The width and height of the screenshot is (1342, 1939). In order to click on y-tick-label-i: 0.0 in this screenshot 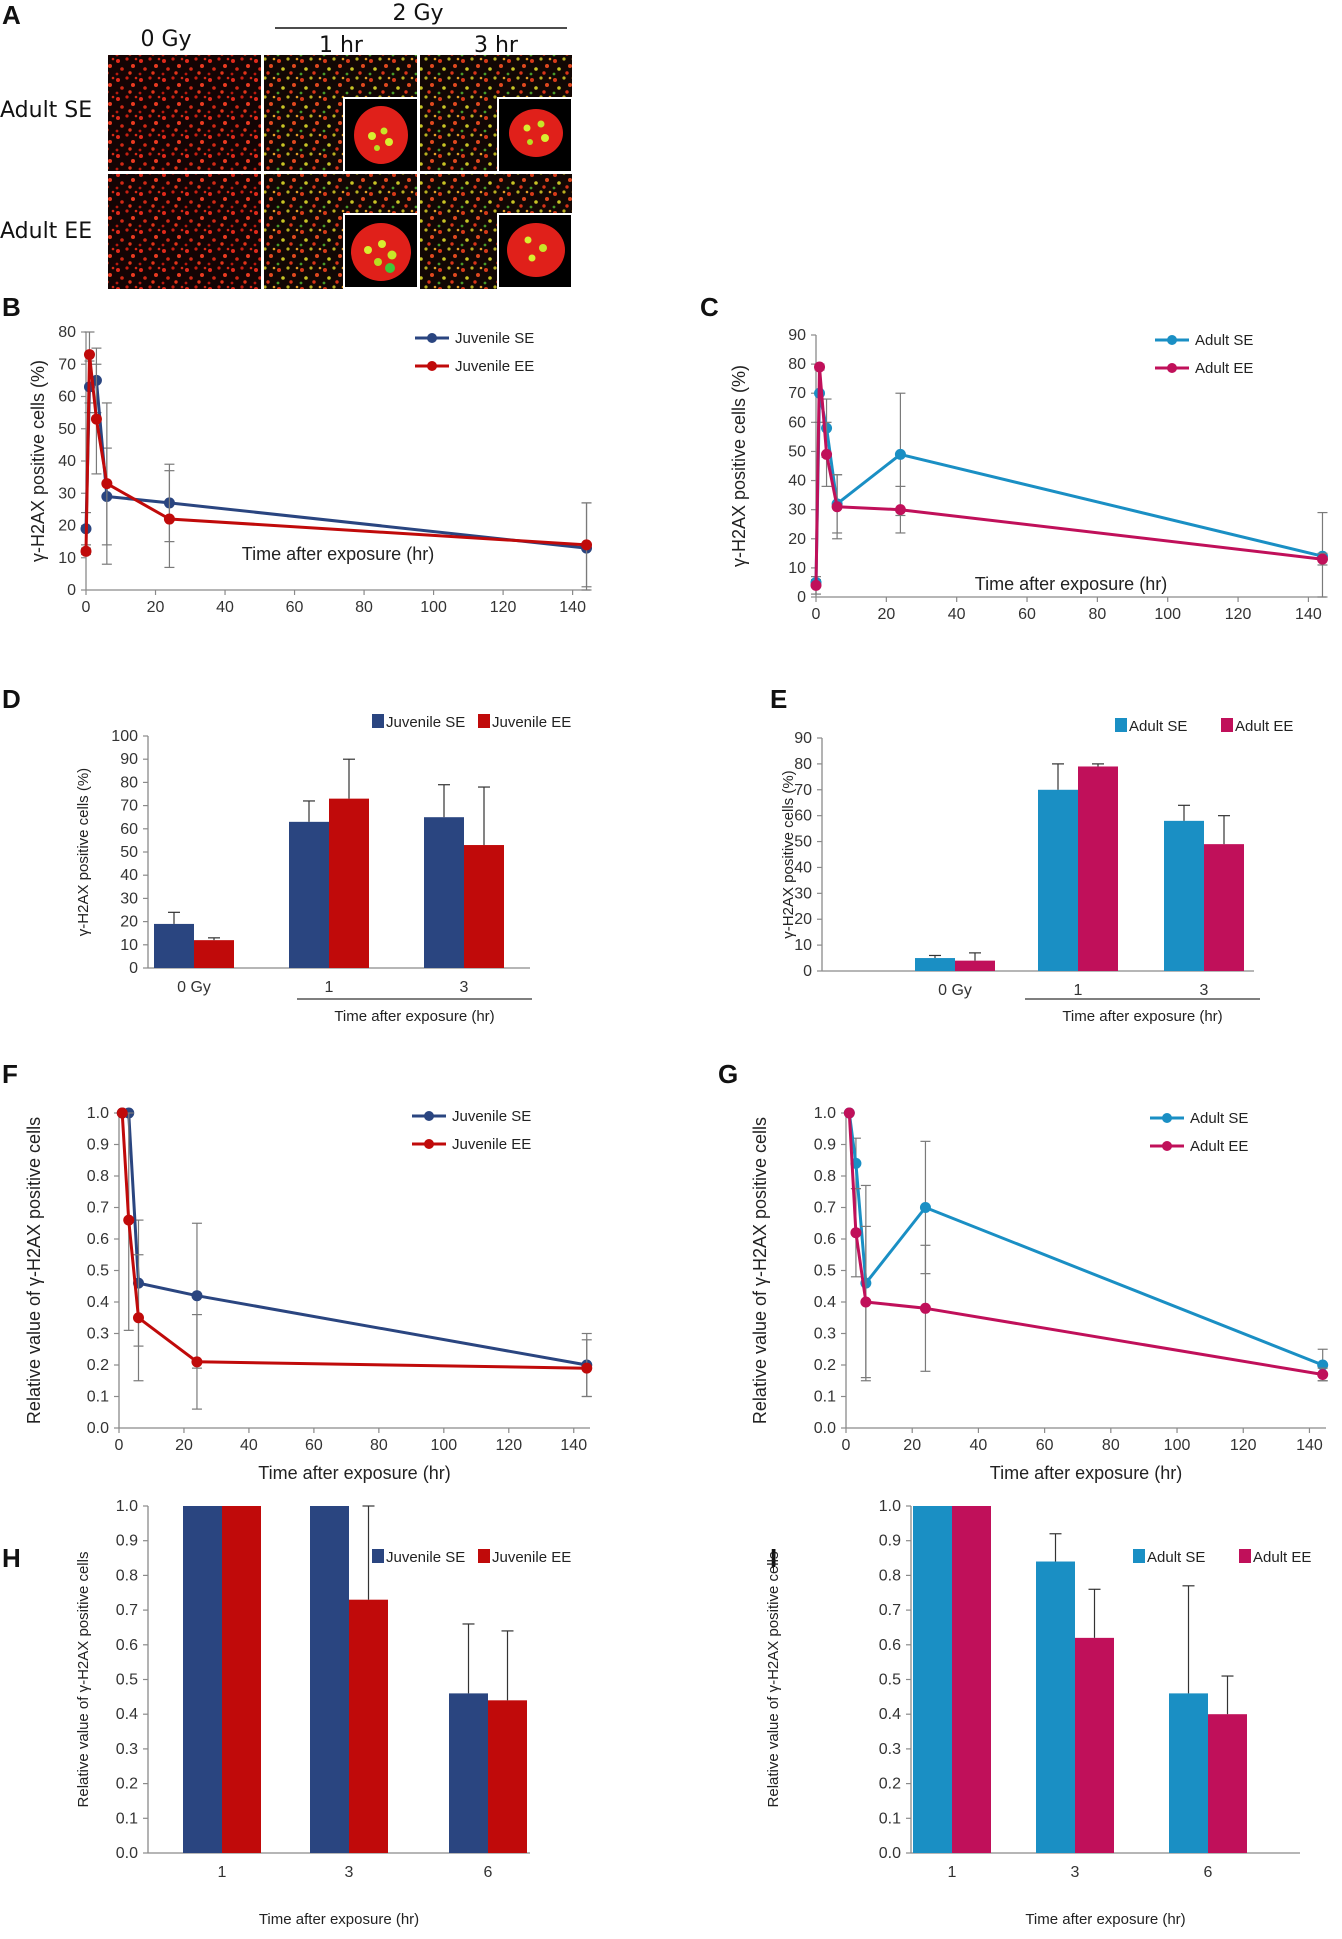, I will do `click(890, 1853)`.